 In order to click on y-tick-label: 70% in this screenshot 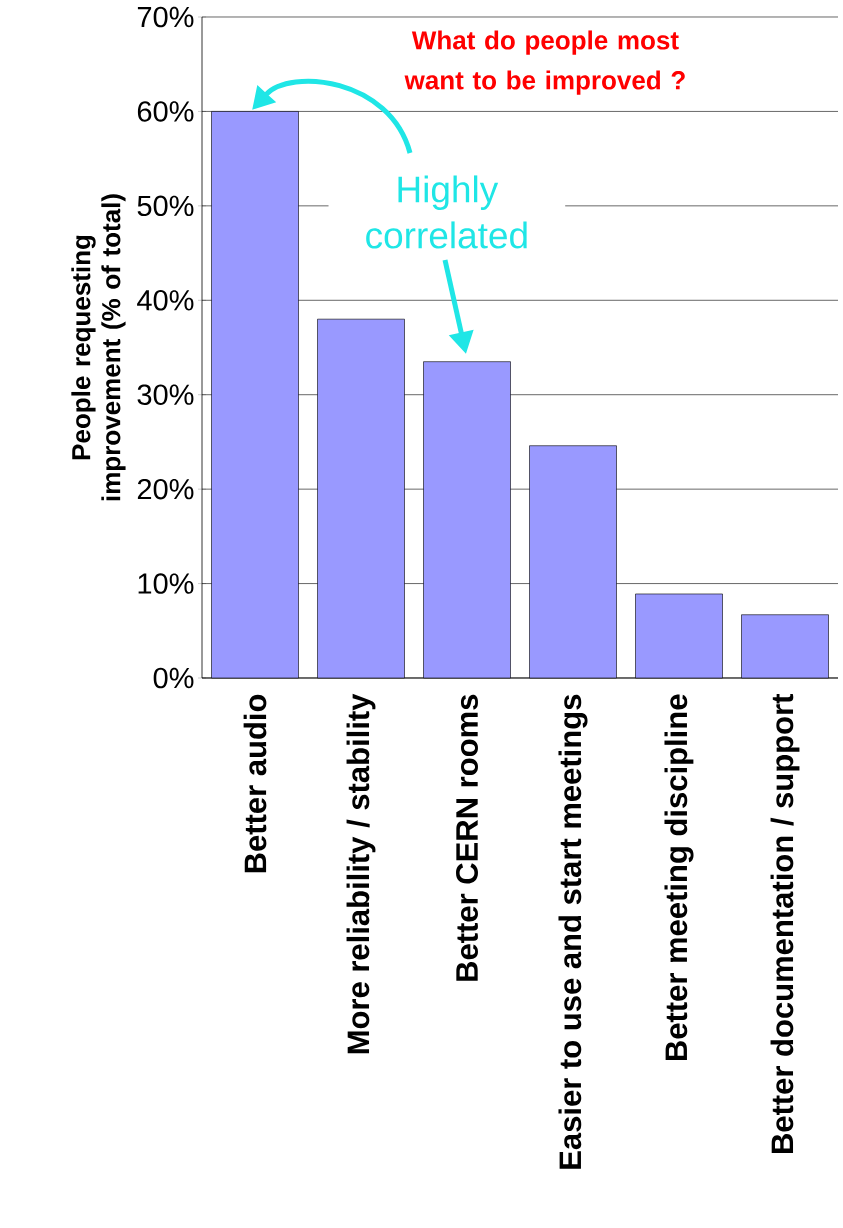, I will do `click(165, 17)`.